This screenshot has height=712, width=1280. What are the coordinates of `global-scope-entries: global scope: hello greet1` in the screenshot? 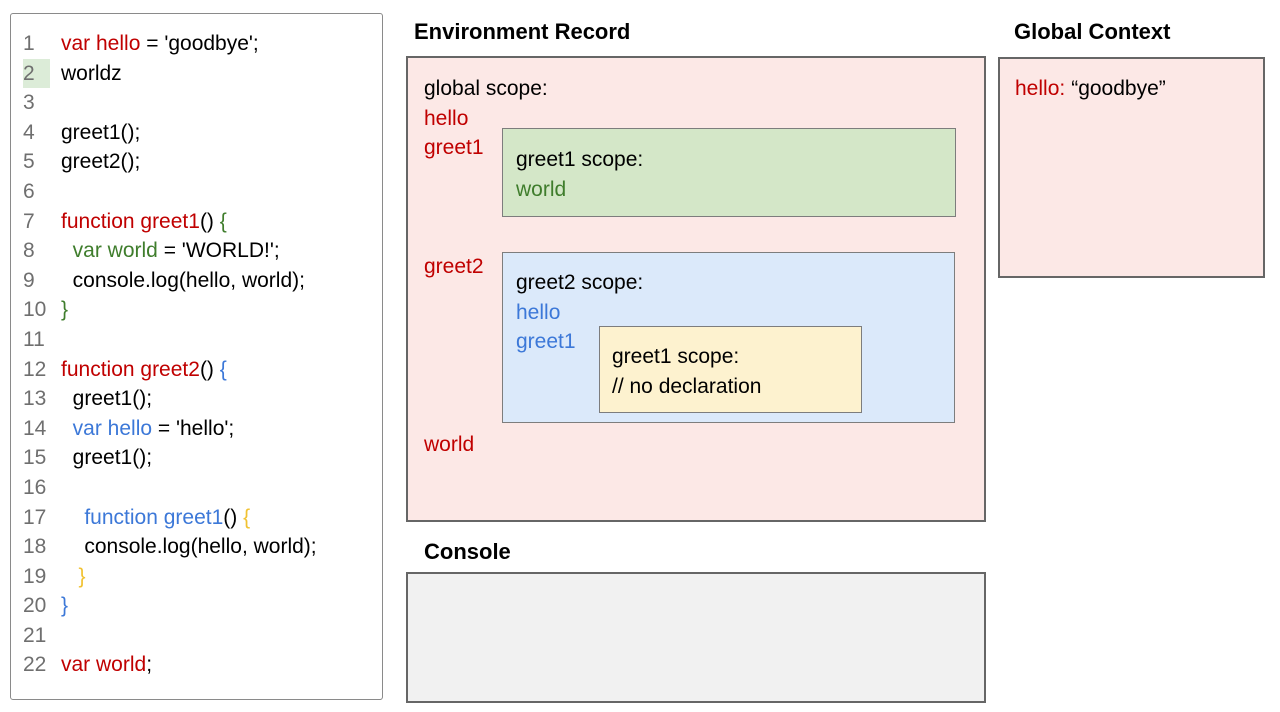 It's located at (486, 118).